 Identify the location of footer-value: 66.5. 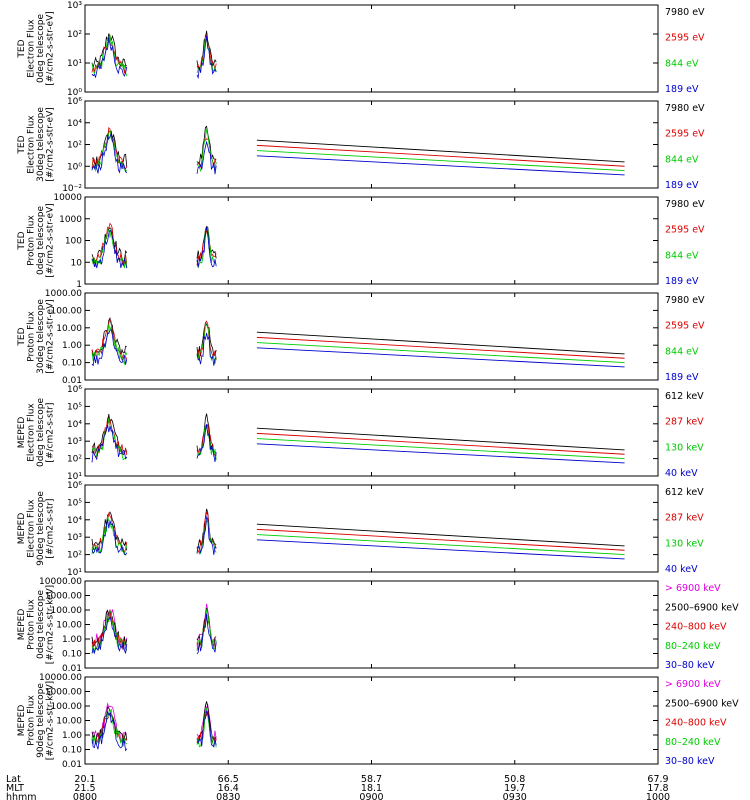
(228, 779).